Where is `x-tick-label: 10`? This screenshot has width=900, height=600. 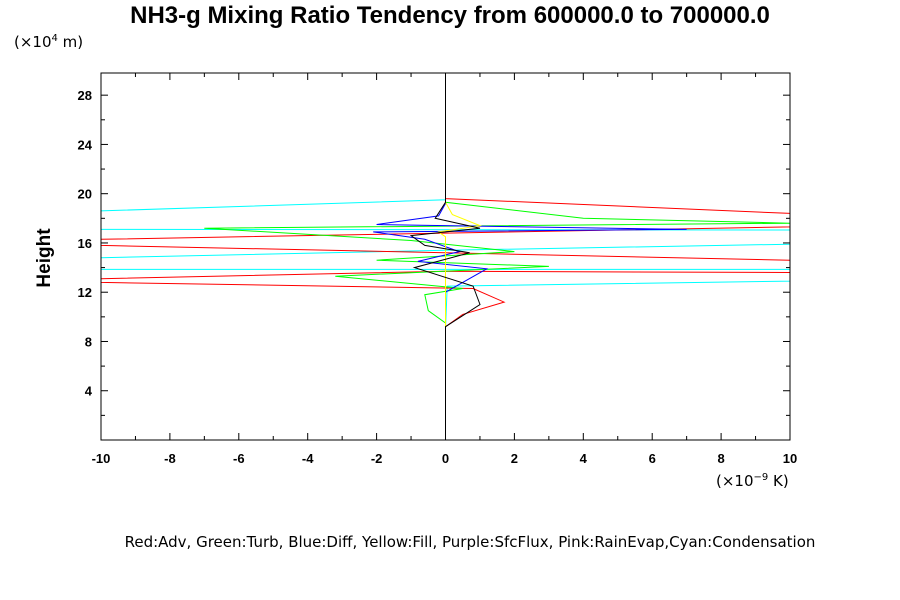
x-tick-label: 10 is located at coordinates (790, 458).